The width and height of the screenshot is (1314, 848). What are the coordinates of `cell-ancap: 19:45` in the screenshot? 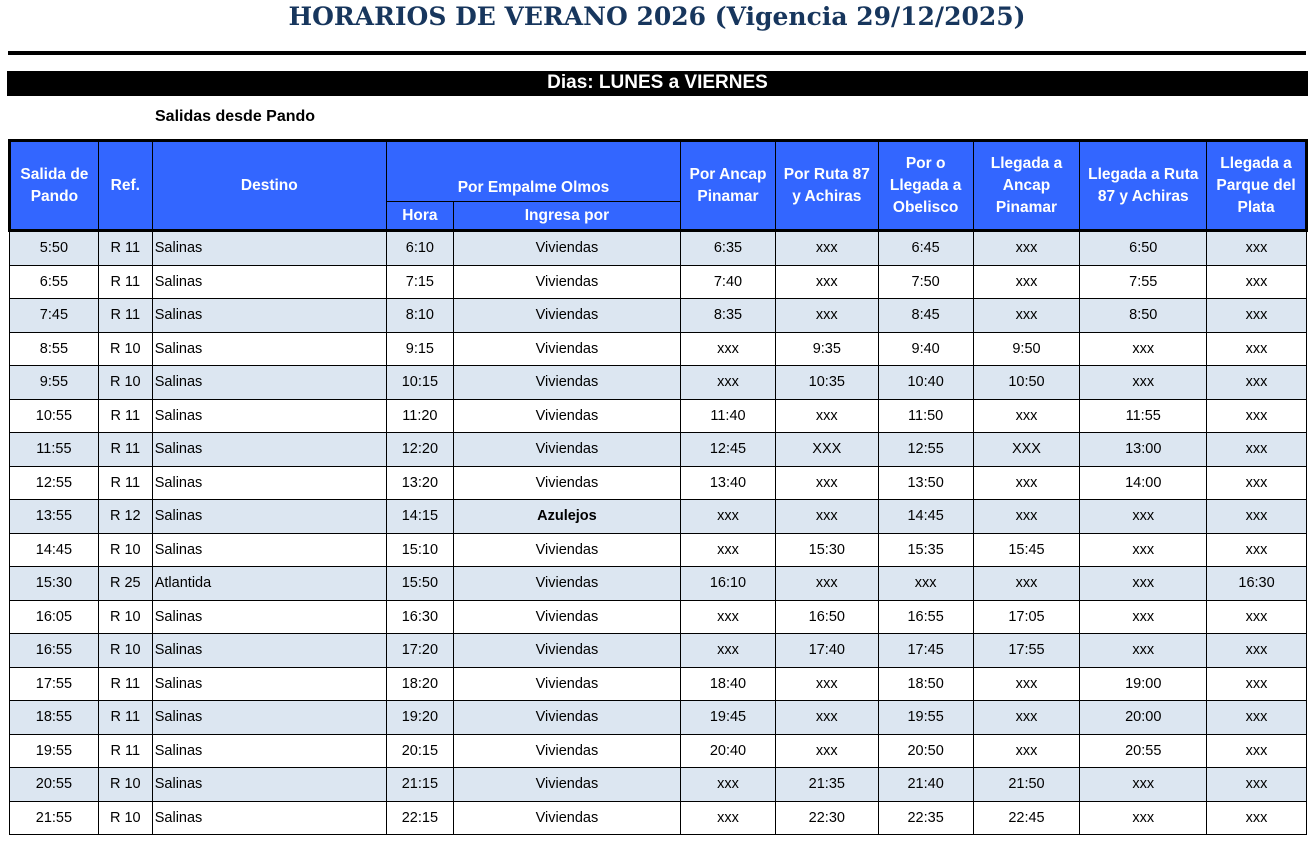 It's located at (728, 717).